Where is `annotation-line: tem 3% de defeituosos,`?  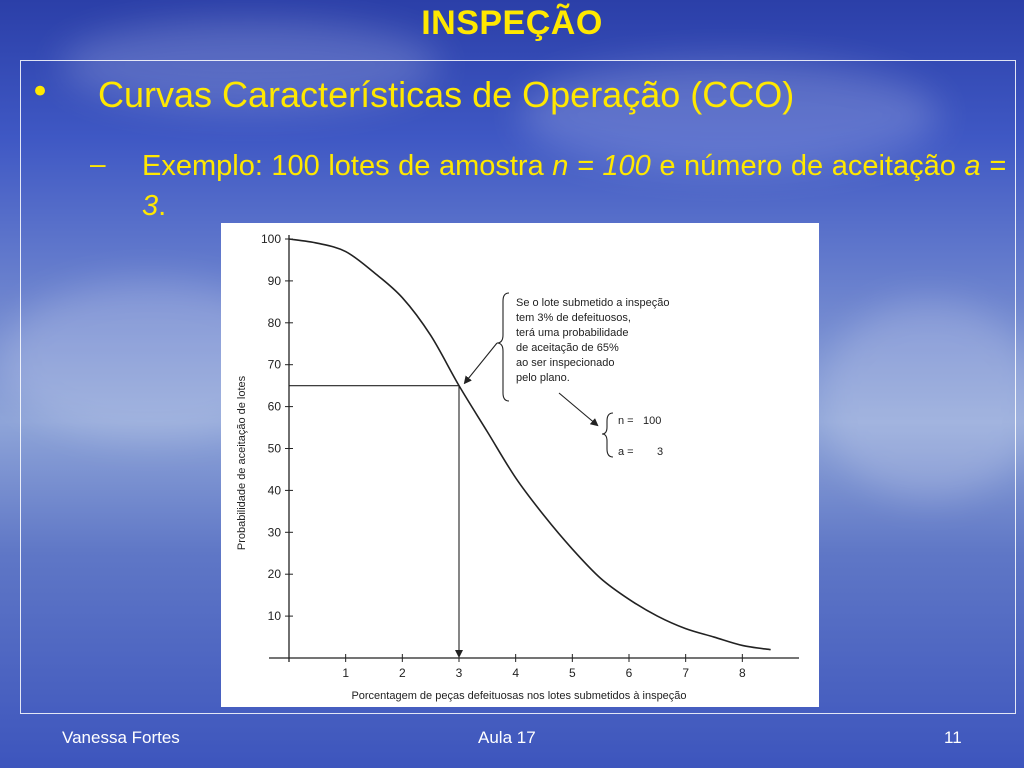 annotation-line: tem 3% de defeituosos, is located at coordinates (573, 318).